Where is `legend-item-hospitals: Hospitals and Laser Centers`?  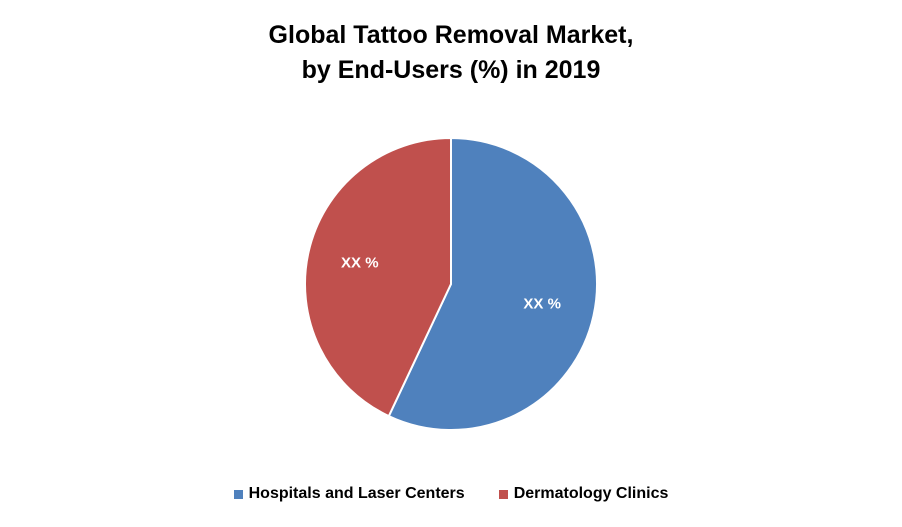
legend-item-hospitals: Hospitals and Laser Centers is located at coordinates (349, 494).